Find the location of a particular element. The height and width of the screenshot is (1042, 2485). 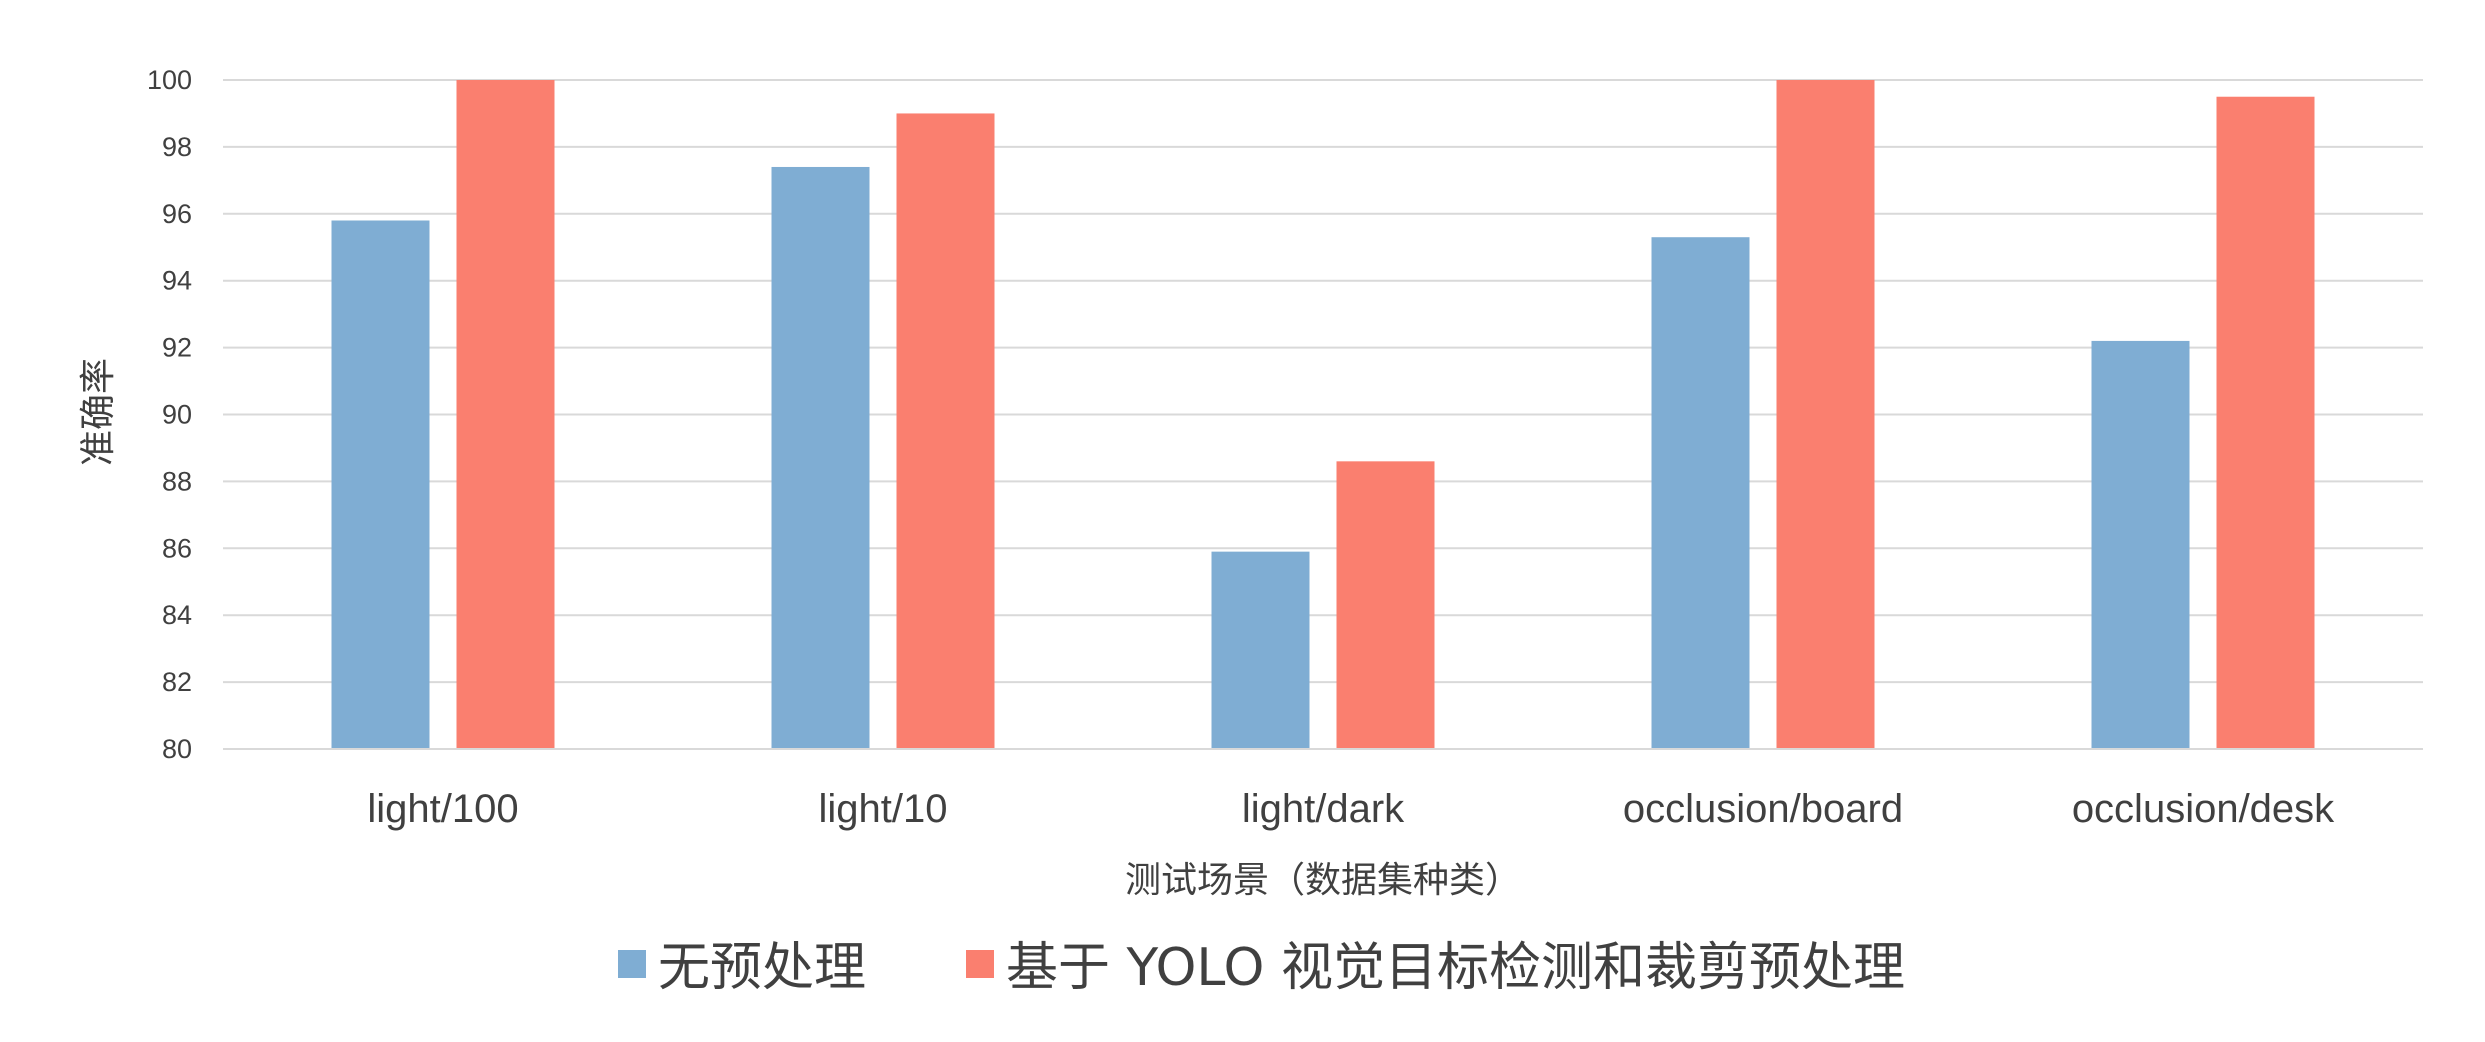

y-tick-label: 96 is located at coordinates (177, 214).